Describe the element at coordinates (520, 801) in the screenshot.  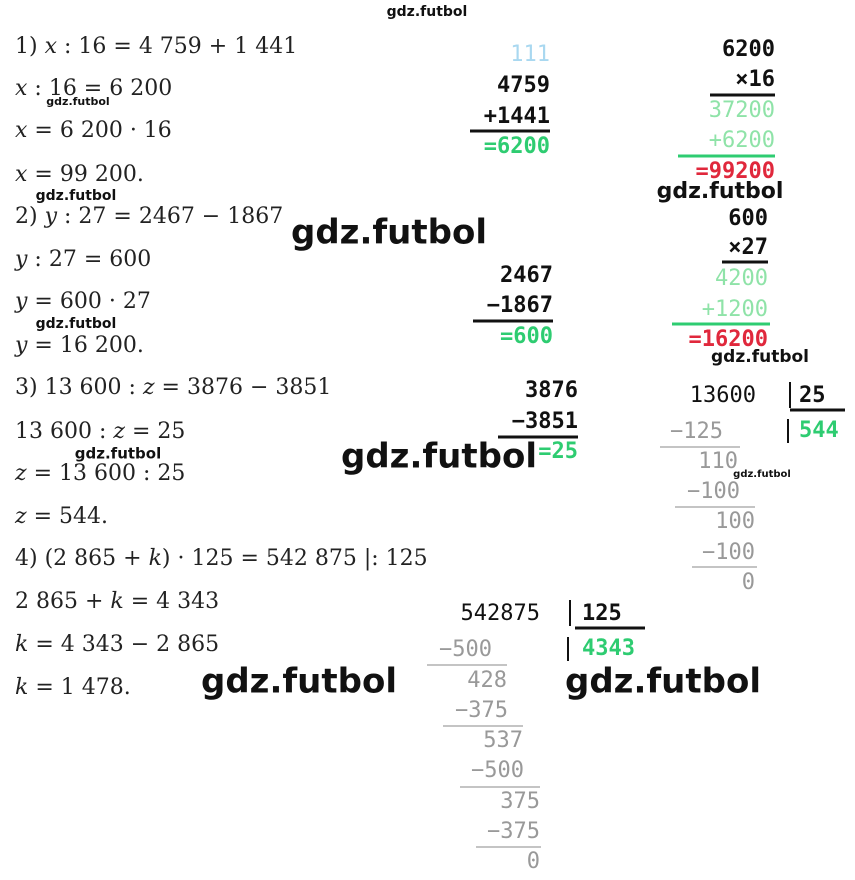
I see `division-step: 375` at that location.